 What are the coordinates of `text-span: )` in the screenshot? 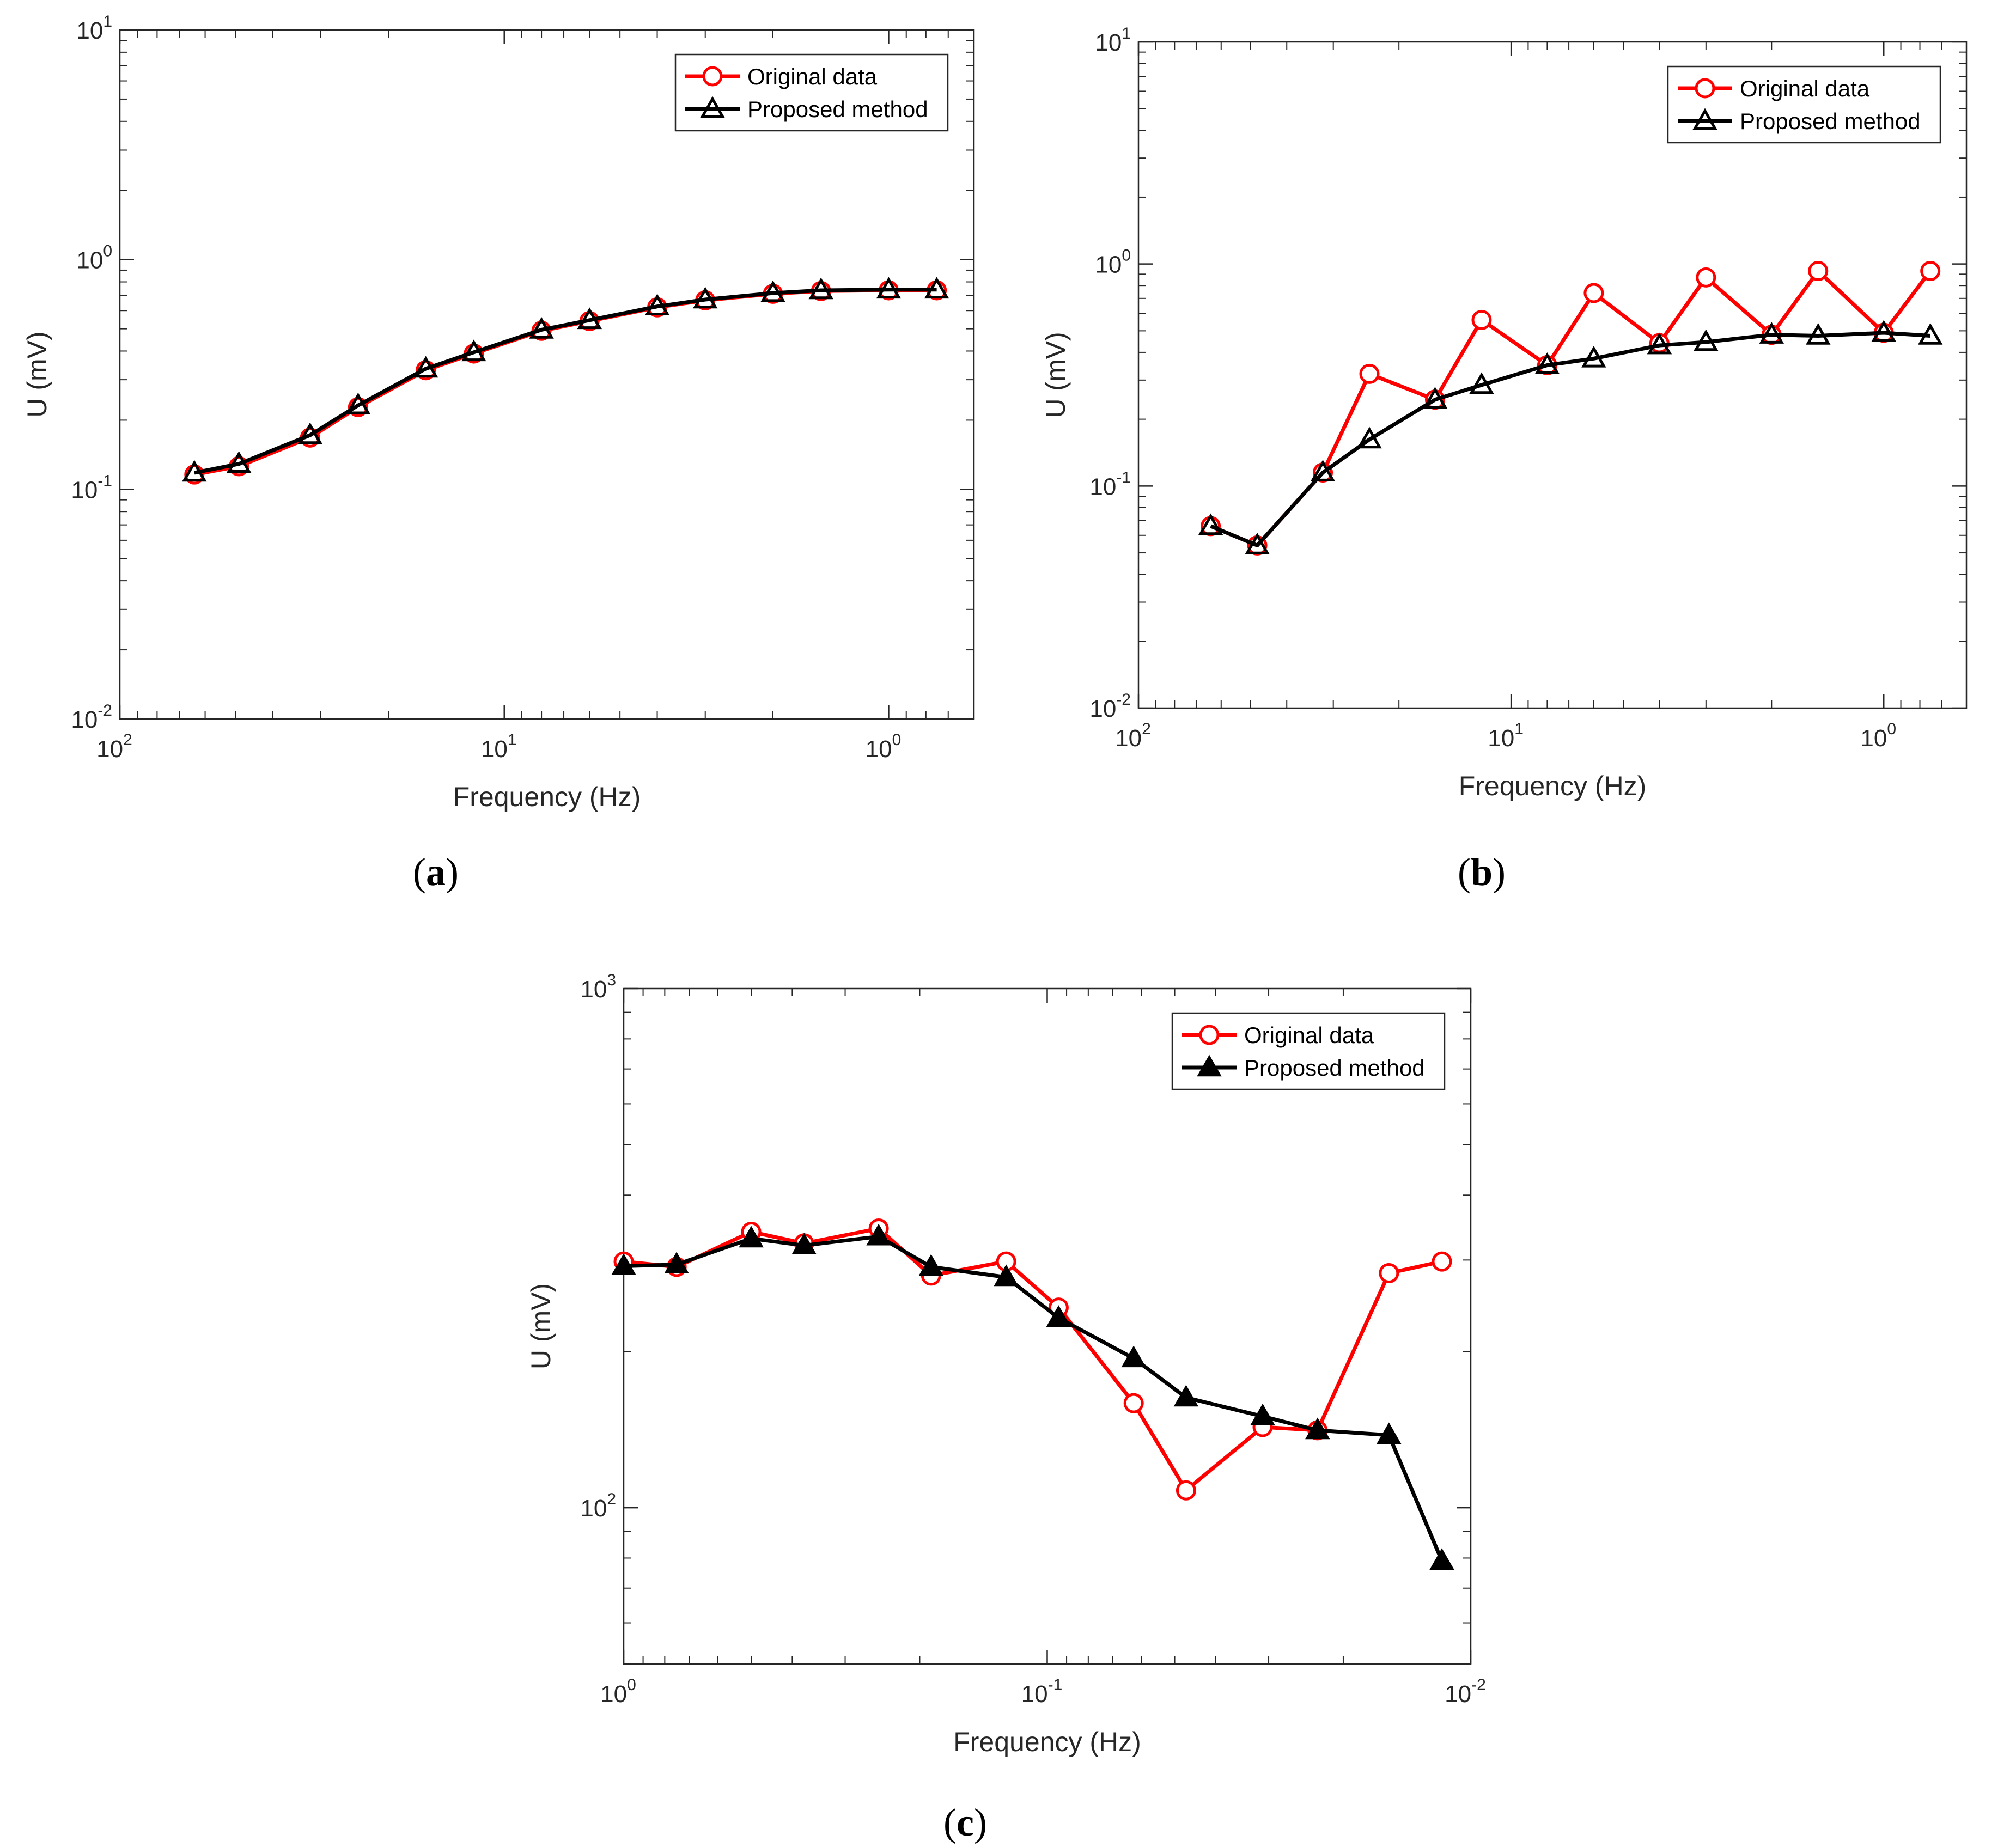 It's located at (980, 1822).